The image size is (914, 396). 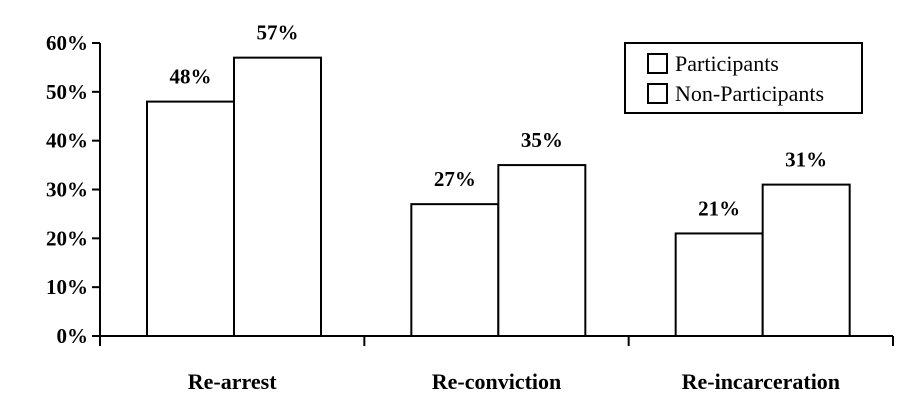 I want to click on chart-legend: Participants Non-Participants, so click(x=743, y=78).